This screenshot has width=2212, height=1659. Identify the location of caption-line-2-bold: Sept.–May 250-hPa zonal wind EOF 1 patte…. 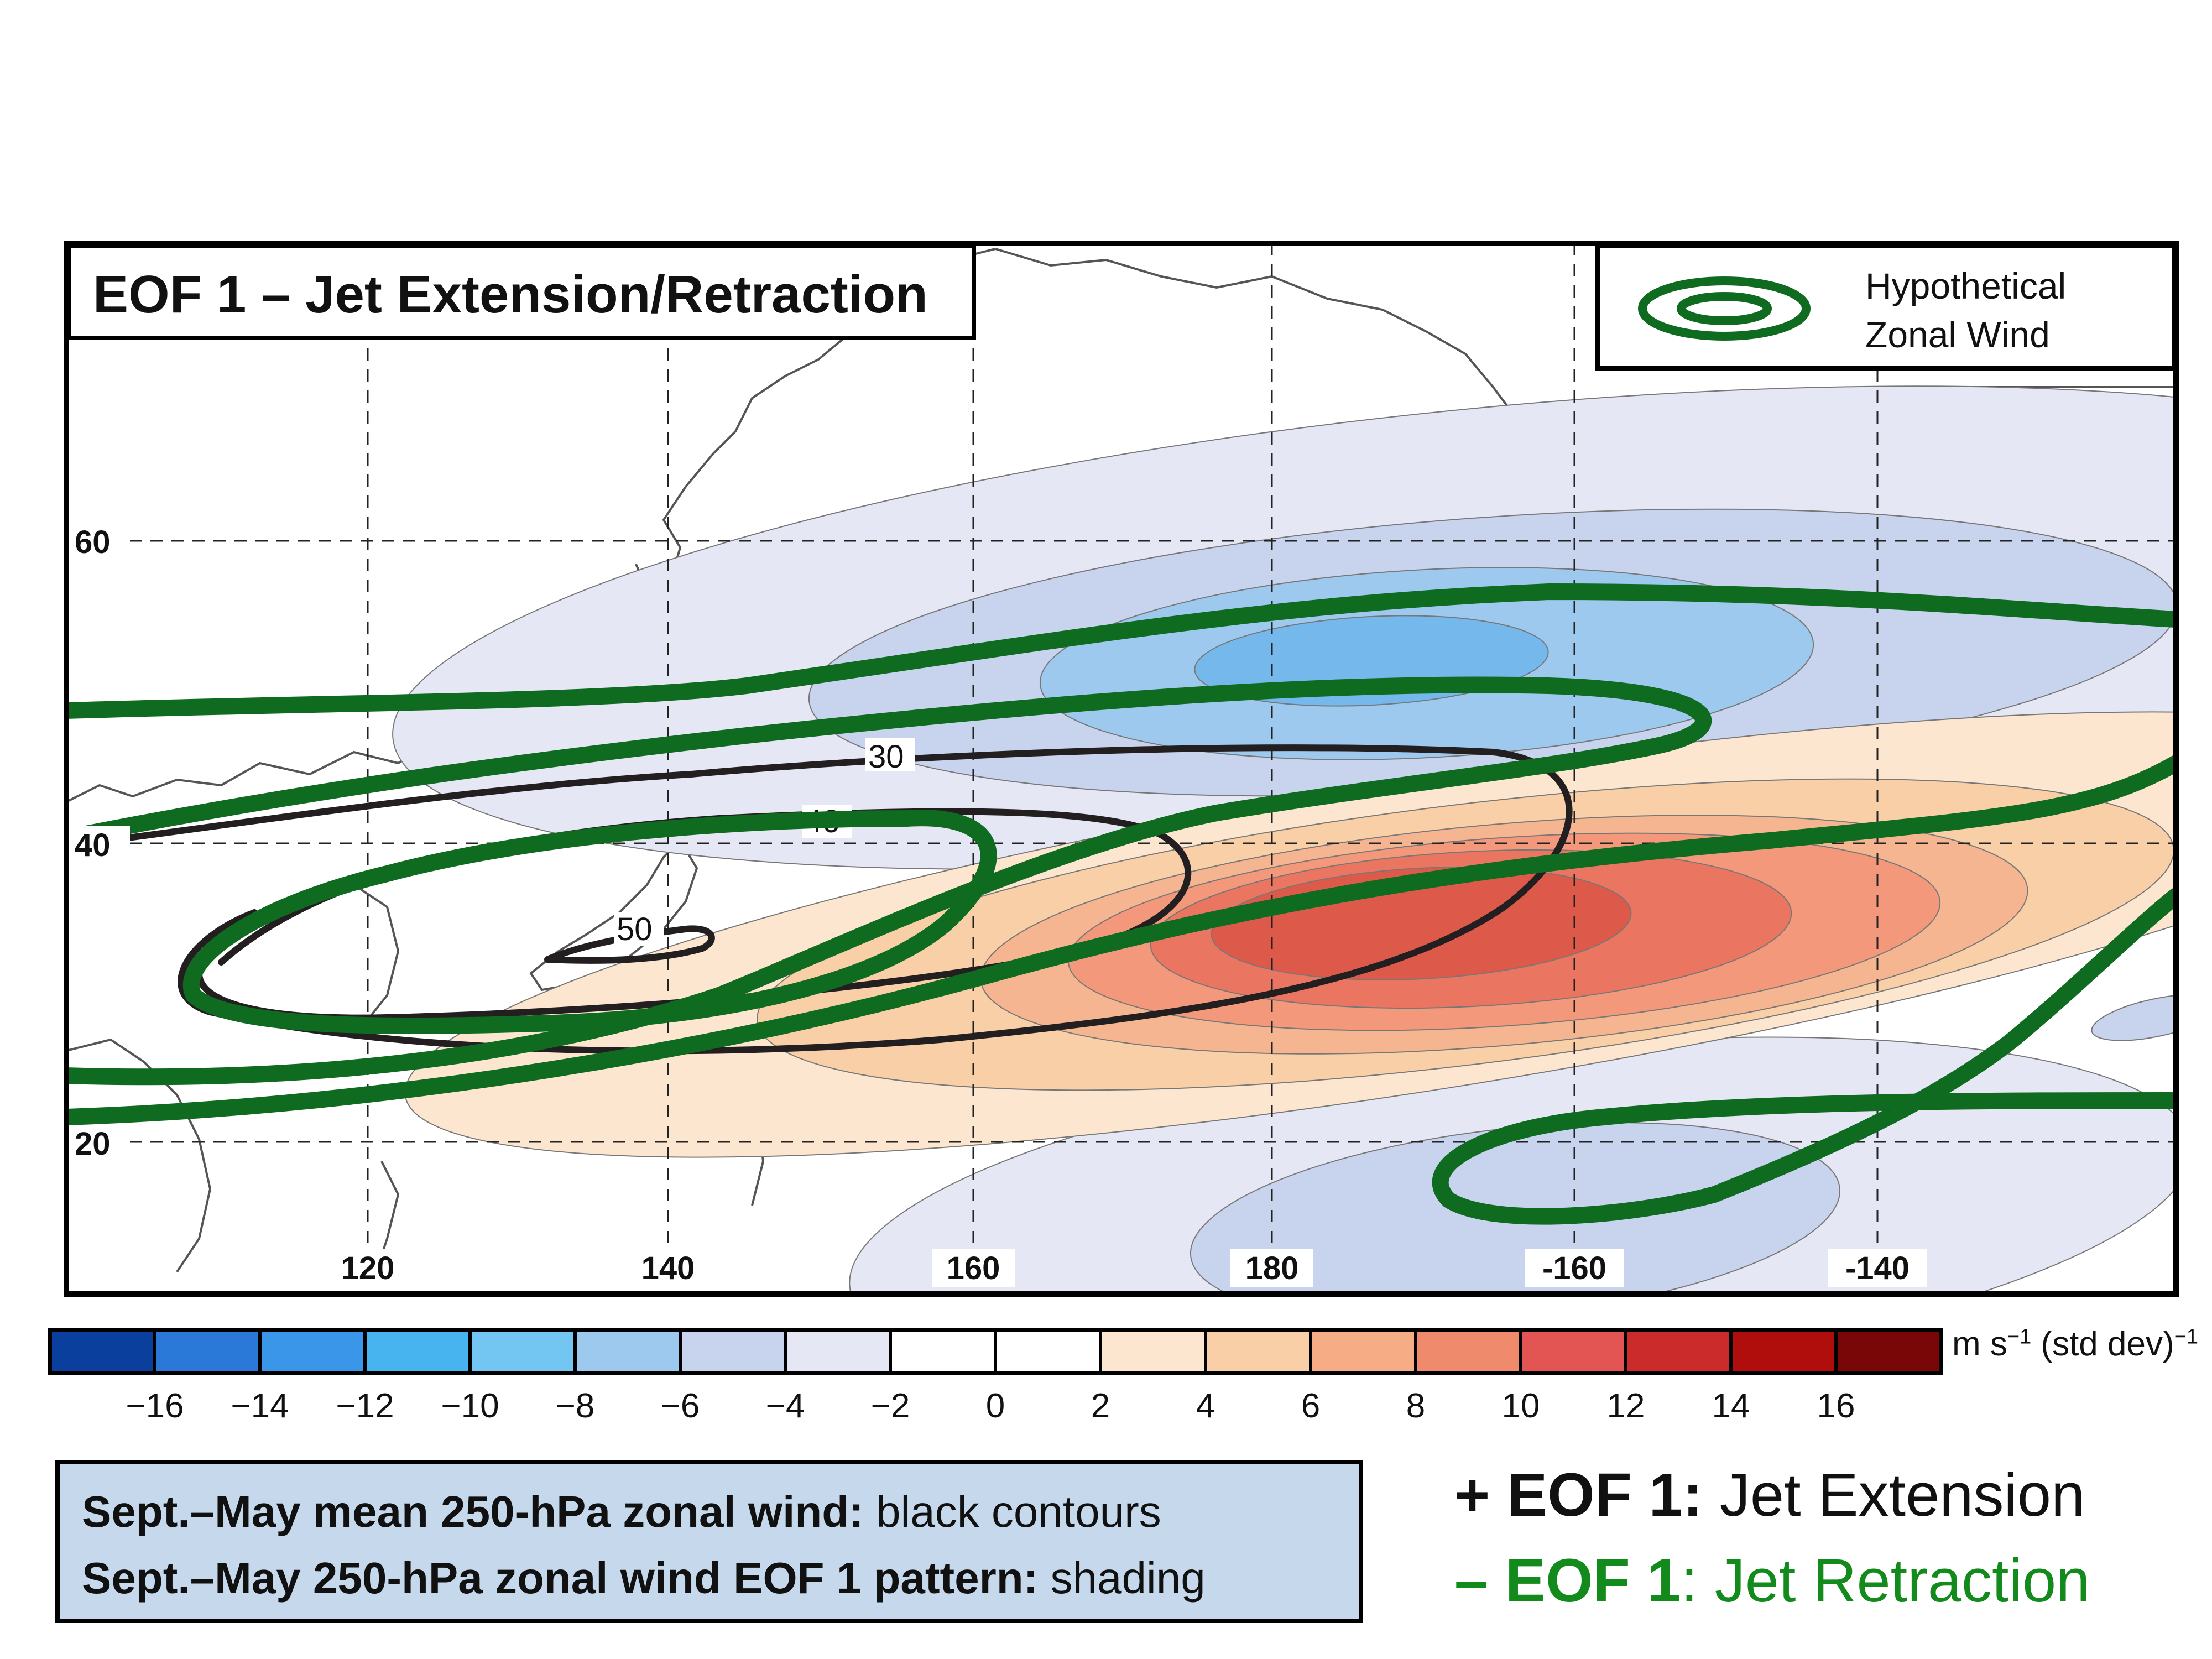
(560, 1578).